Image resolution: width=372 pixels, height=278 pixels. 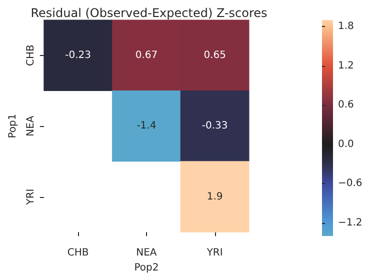 What do you see at coordinates (78, 55) in the screenshot?
I see `data-label: -0.23` at bounding box center [78, 55].